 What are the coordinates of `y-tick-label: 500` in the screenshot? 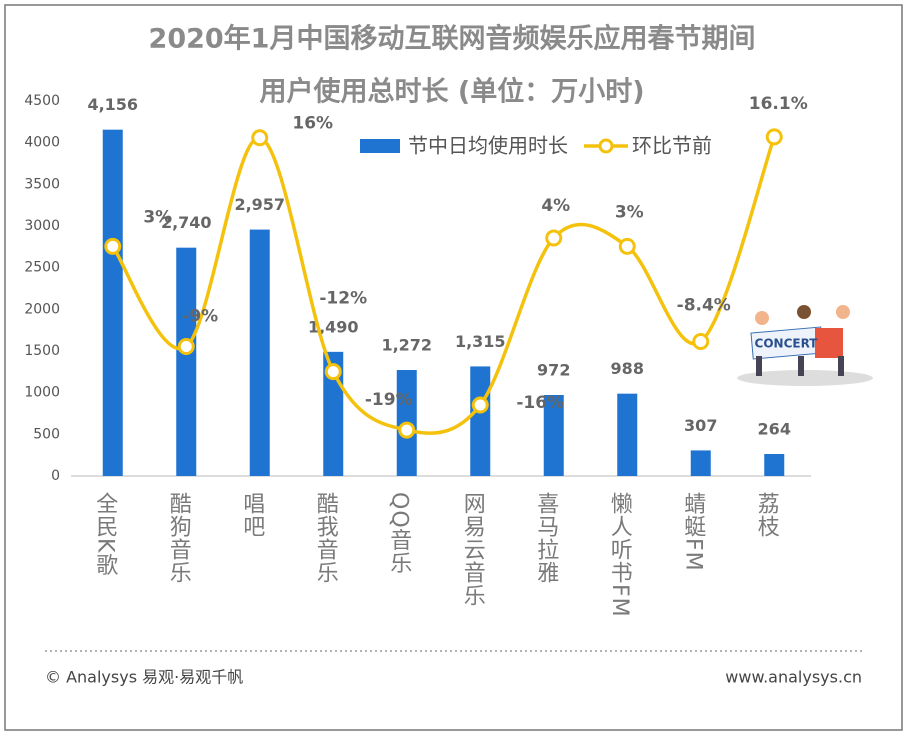 It's located at (46, 434).